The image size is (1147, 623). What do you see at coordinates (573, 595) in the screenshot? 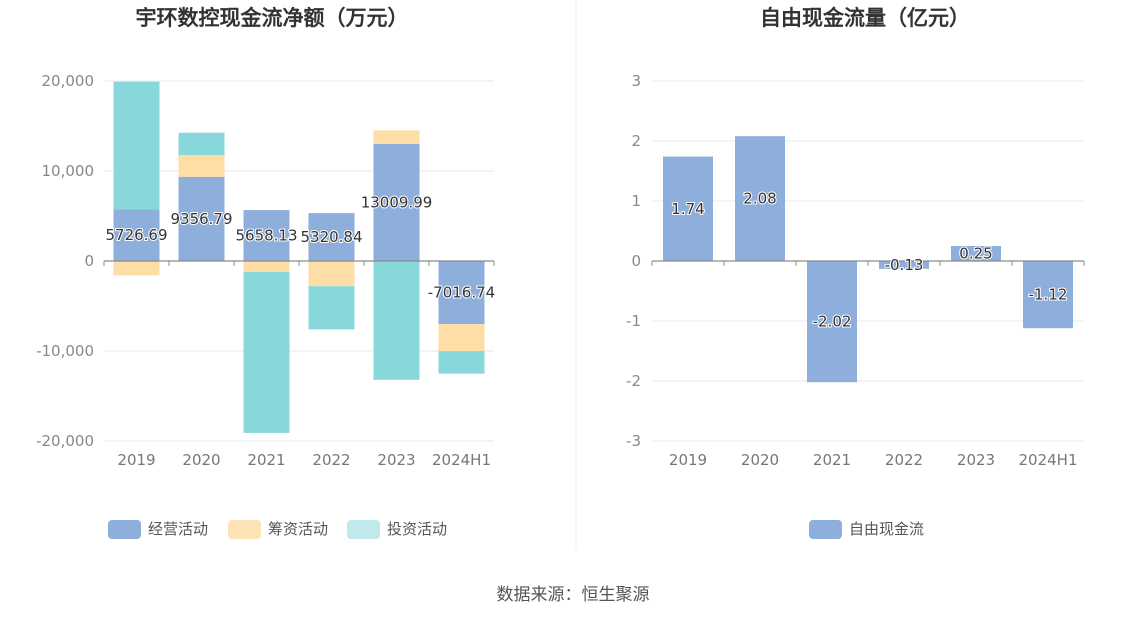
I see `data-source: 数据来源：恒生聚源` at bounding box center [573, 595].